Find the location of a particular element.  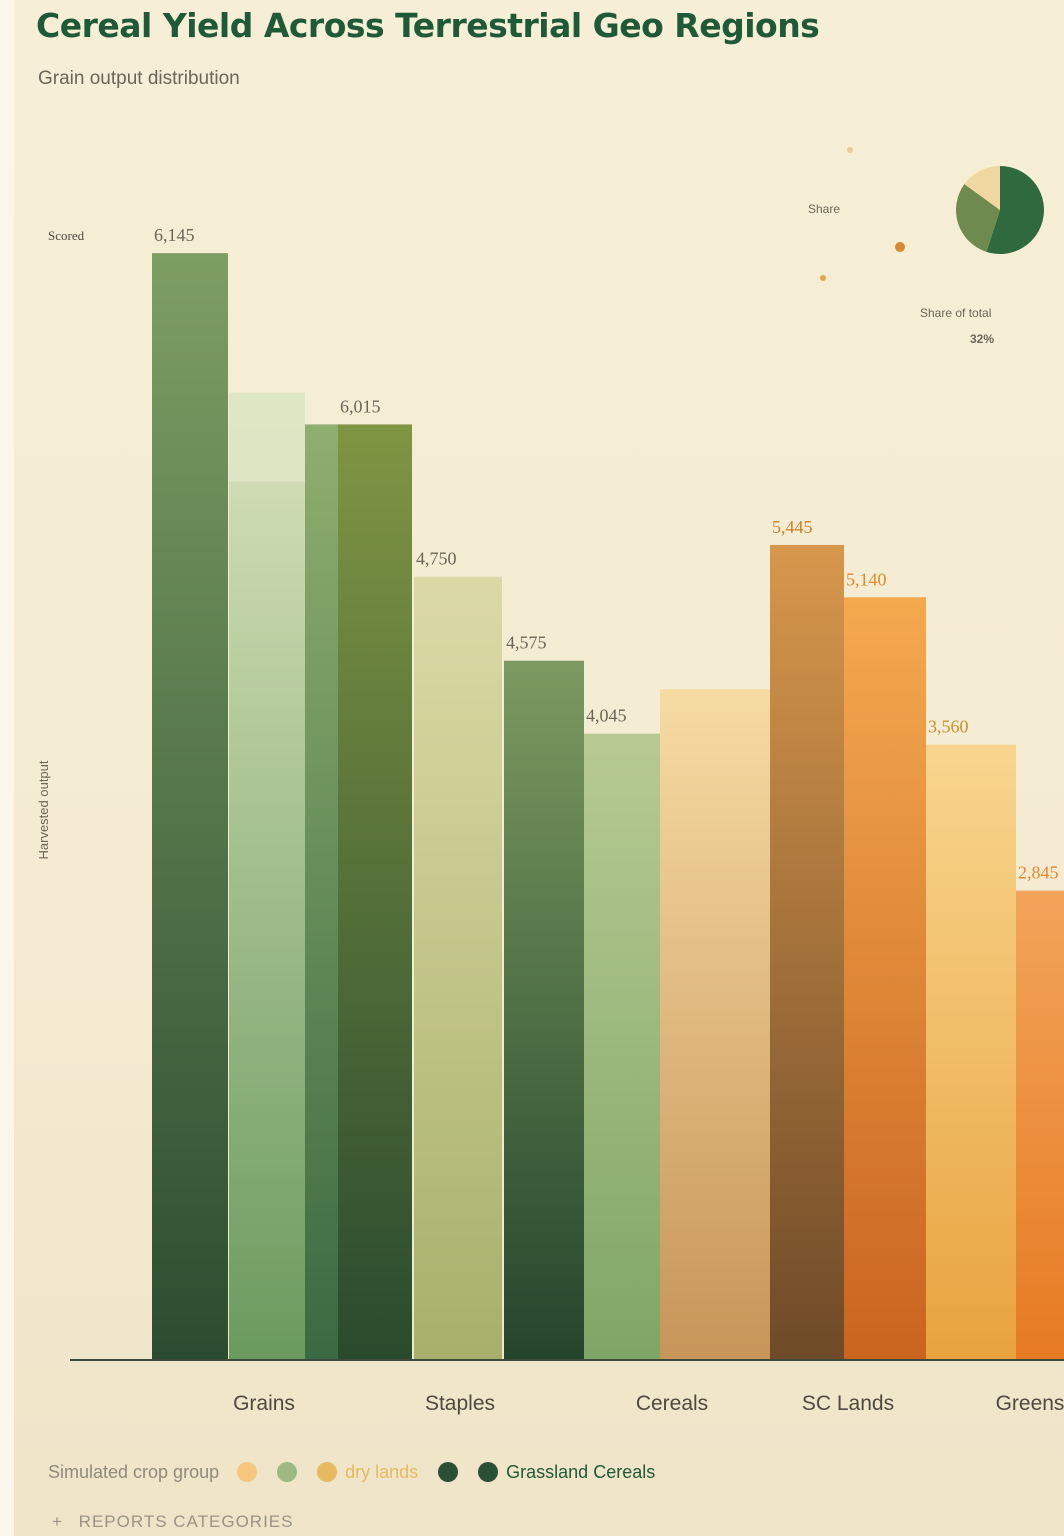

bar-value-label: 5,445 is located at coordinates (792, 527).